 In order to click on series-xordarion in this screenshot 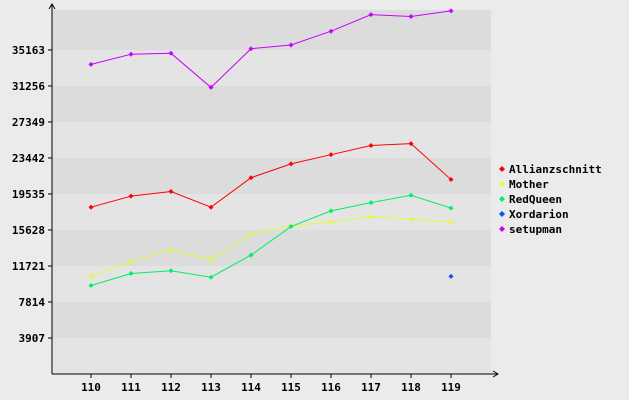, I will do `click(451, 276)`.